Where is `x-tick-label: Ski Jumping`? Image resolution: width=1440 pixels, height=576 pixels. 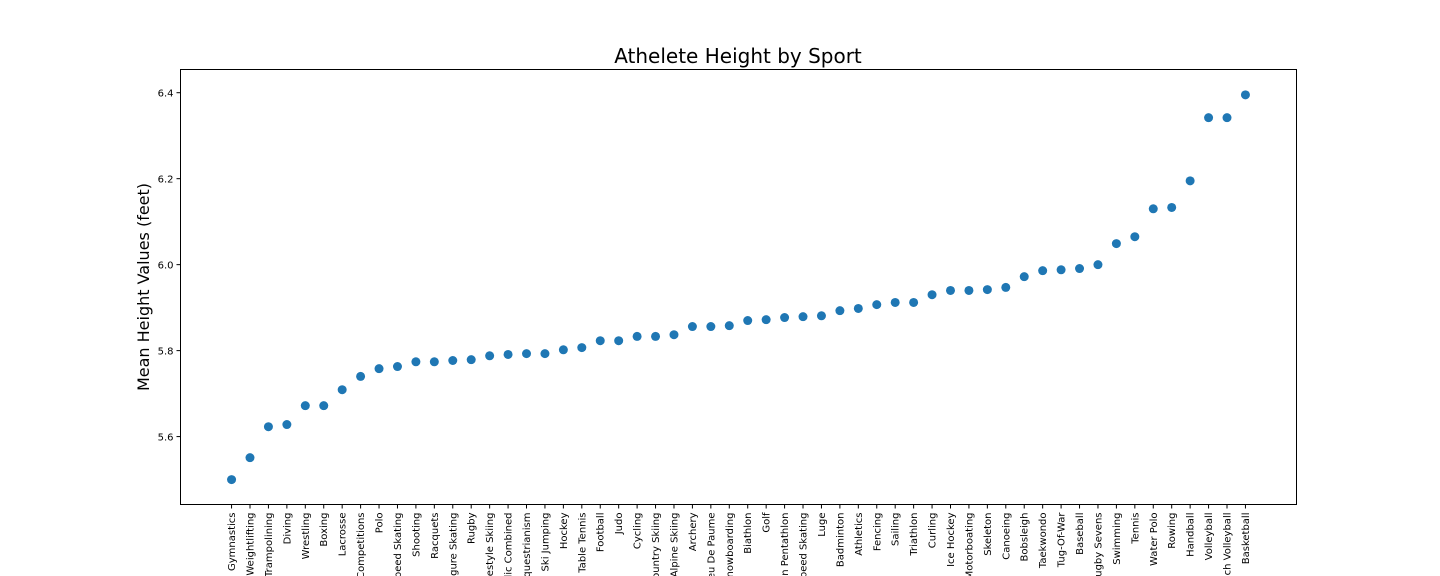 x-tick-label: Ski Jumping is located at coordinates (545, 542).